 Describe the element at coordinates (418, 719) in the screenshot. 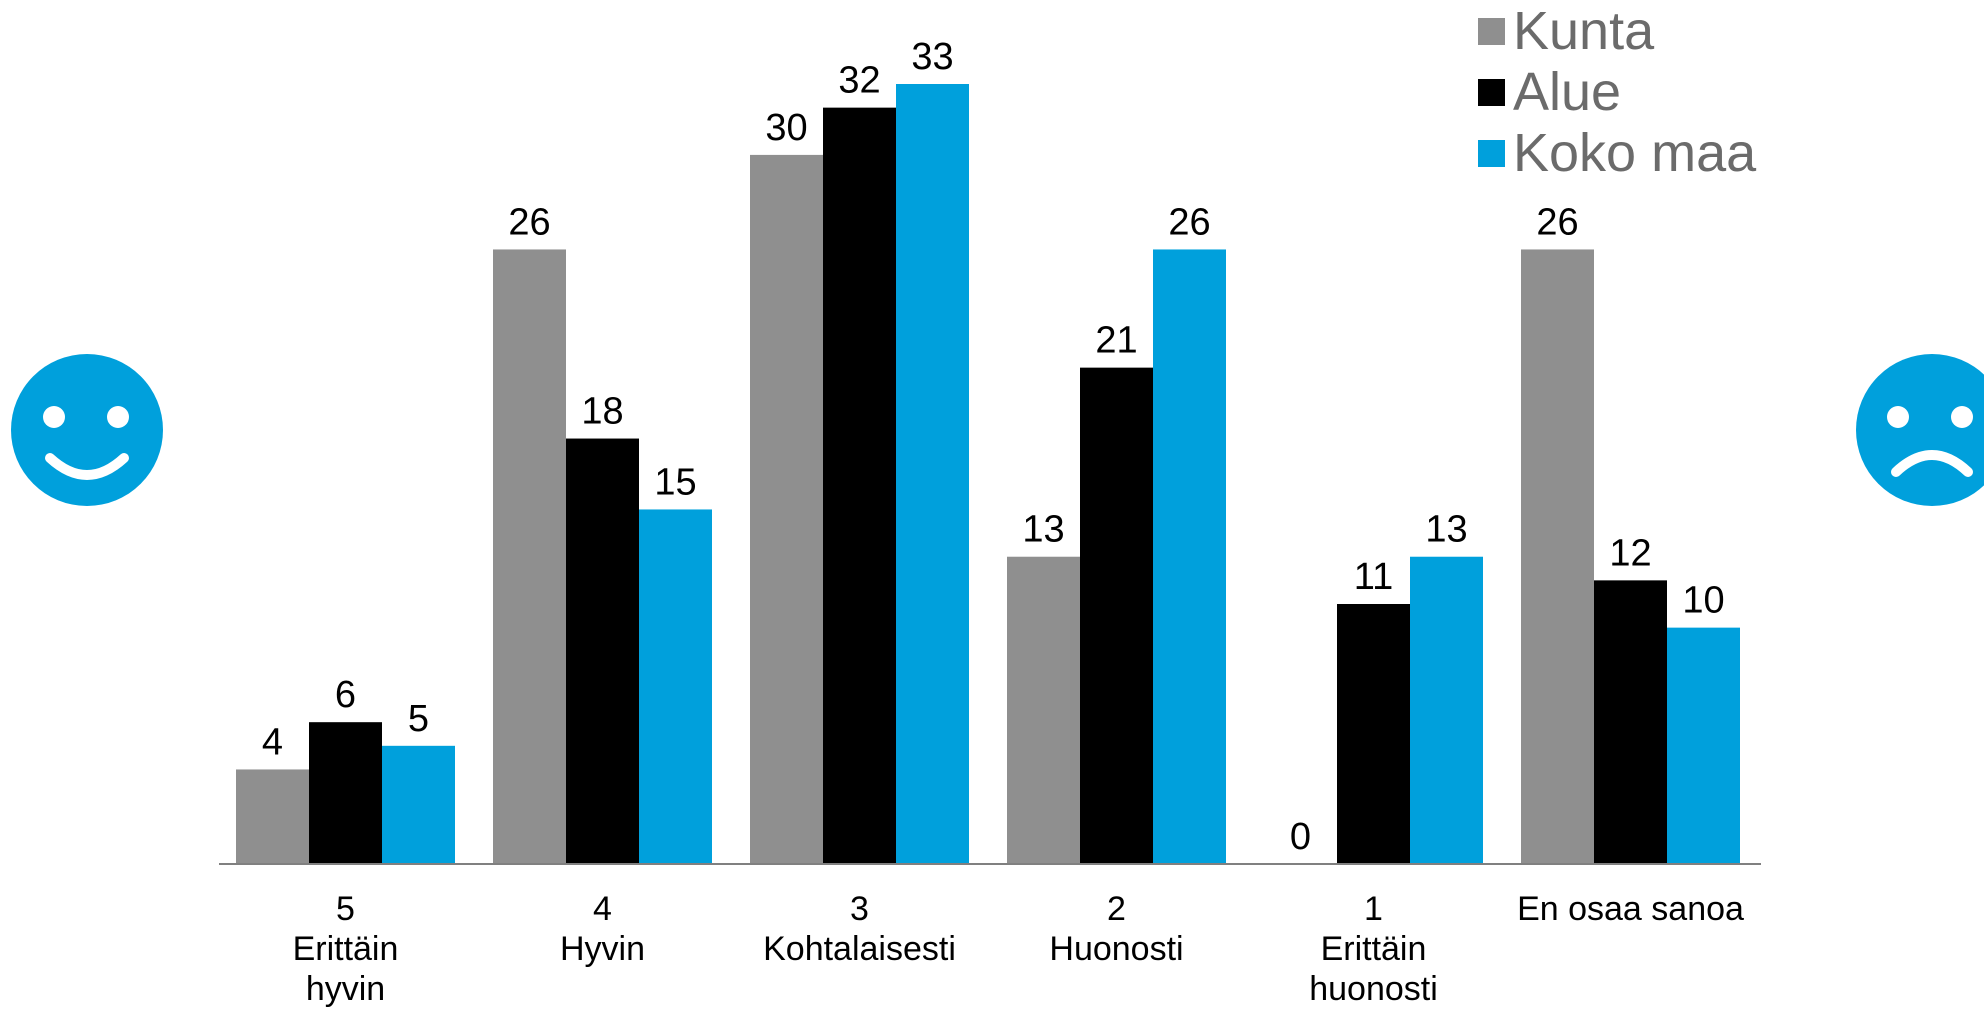

I see `data-label: 5` at that location.